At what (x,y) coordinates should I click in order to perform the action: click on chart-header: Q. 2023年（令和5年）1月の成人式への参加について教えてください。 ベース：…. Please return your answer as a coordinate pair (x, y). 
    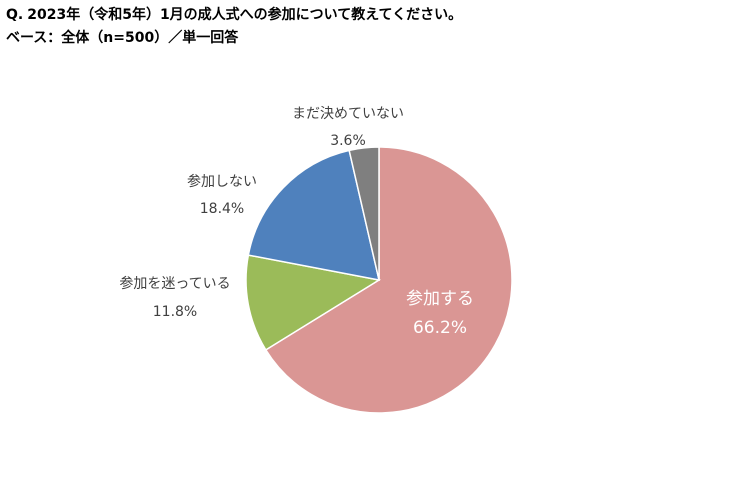
    Looking at the image, I should click on (366, 27).